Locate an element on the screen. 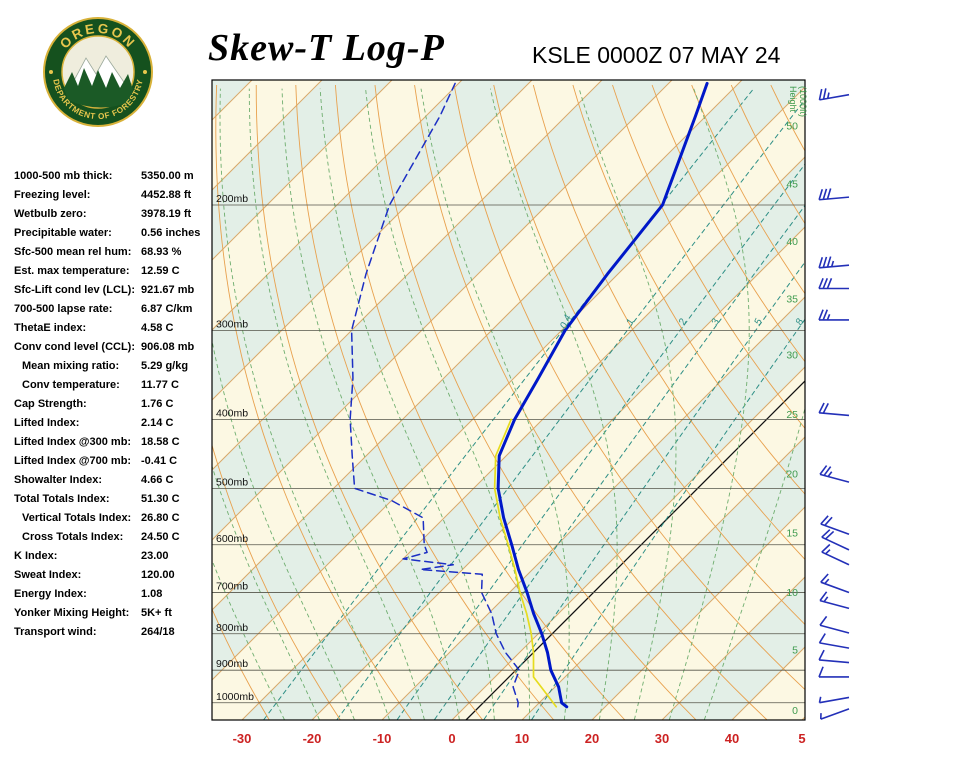 This screenshot has width=960, height=768. index-row: Conv temperature: 11.77 C is located at coordinates (115, 384).